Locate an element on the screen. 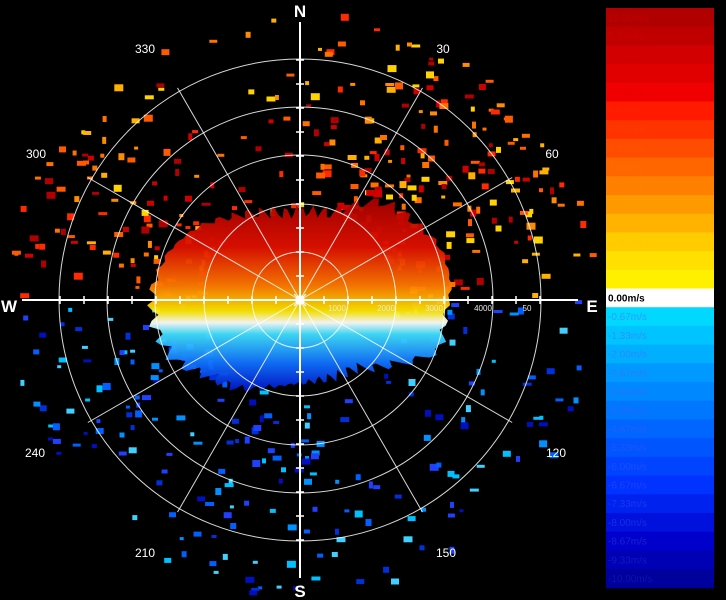 This screenshot has height=600, width=726. color-scale-label: 6.00m/s is located at coordinates (626, 130).